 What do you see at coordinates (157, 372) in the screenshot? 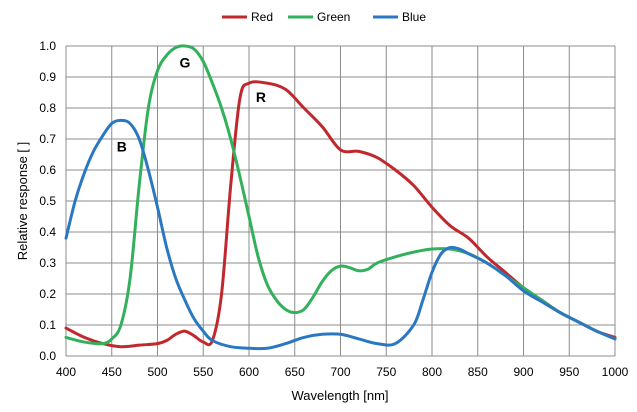
I see `x-tick-label: 500` at bounding box center [157, 372].